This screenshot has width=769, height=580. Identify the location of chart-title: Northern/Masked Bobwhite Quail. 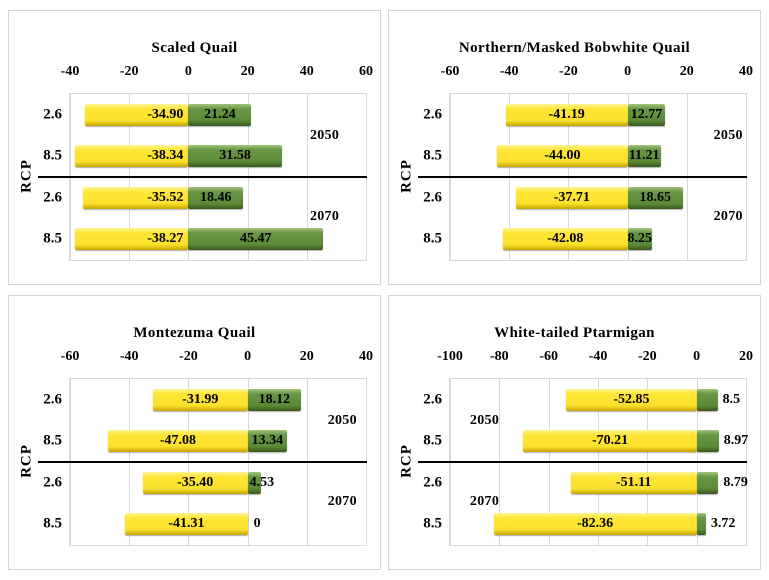
(574, 48).